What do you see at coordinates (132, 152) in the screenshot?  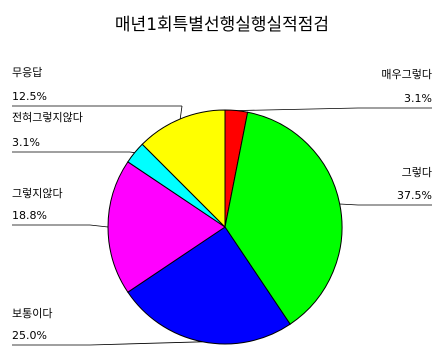 I see `slice-5-leader` at bounding box center [132, 152].